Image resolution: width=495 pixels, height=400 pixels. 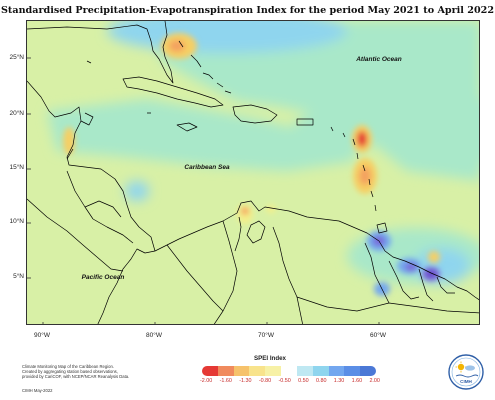 What do you see at coordinates (466, 381) in the screenshot?
I see `logo-text: CIMH` at bounding box center [466, 381].